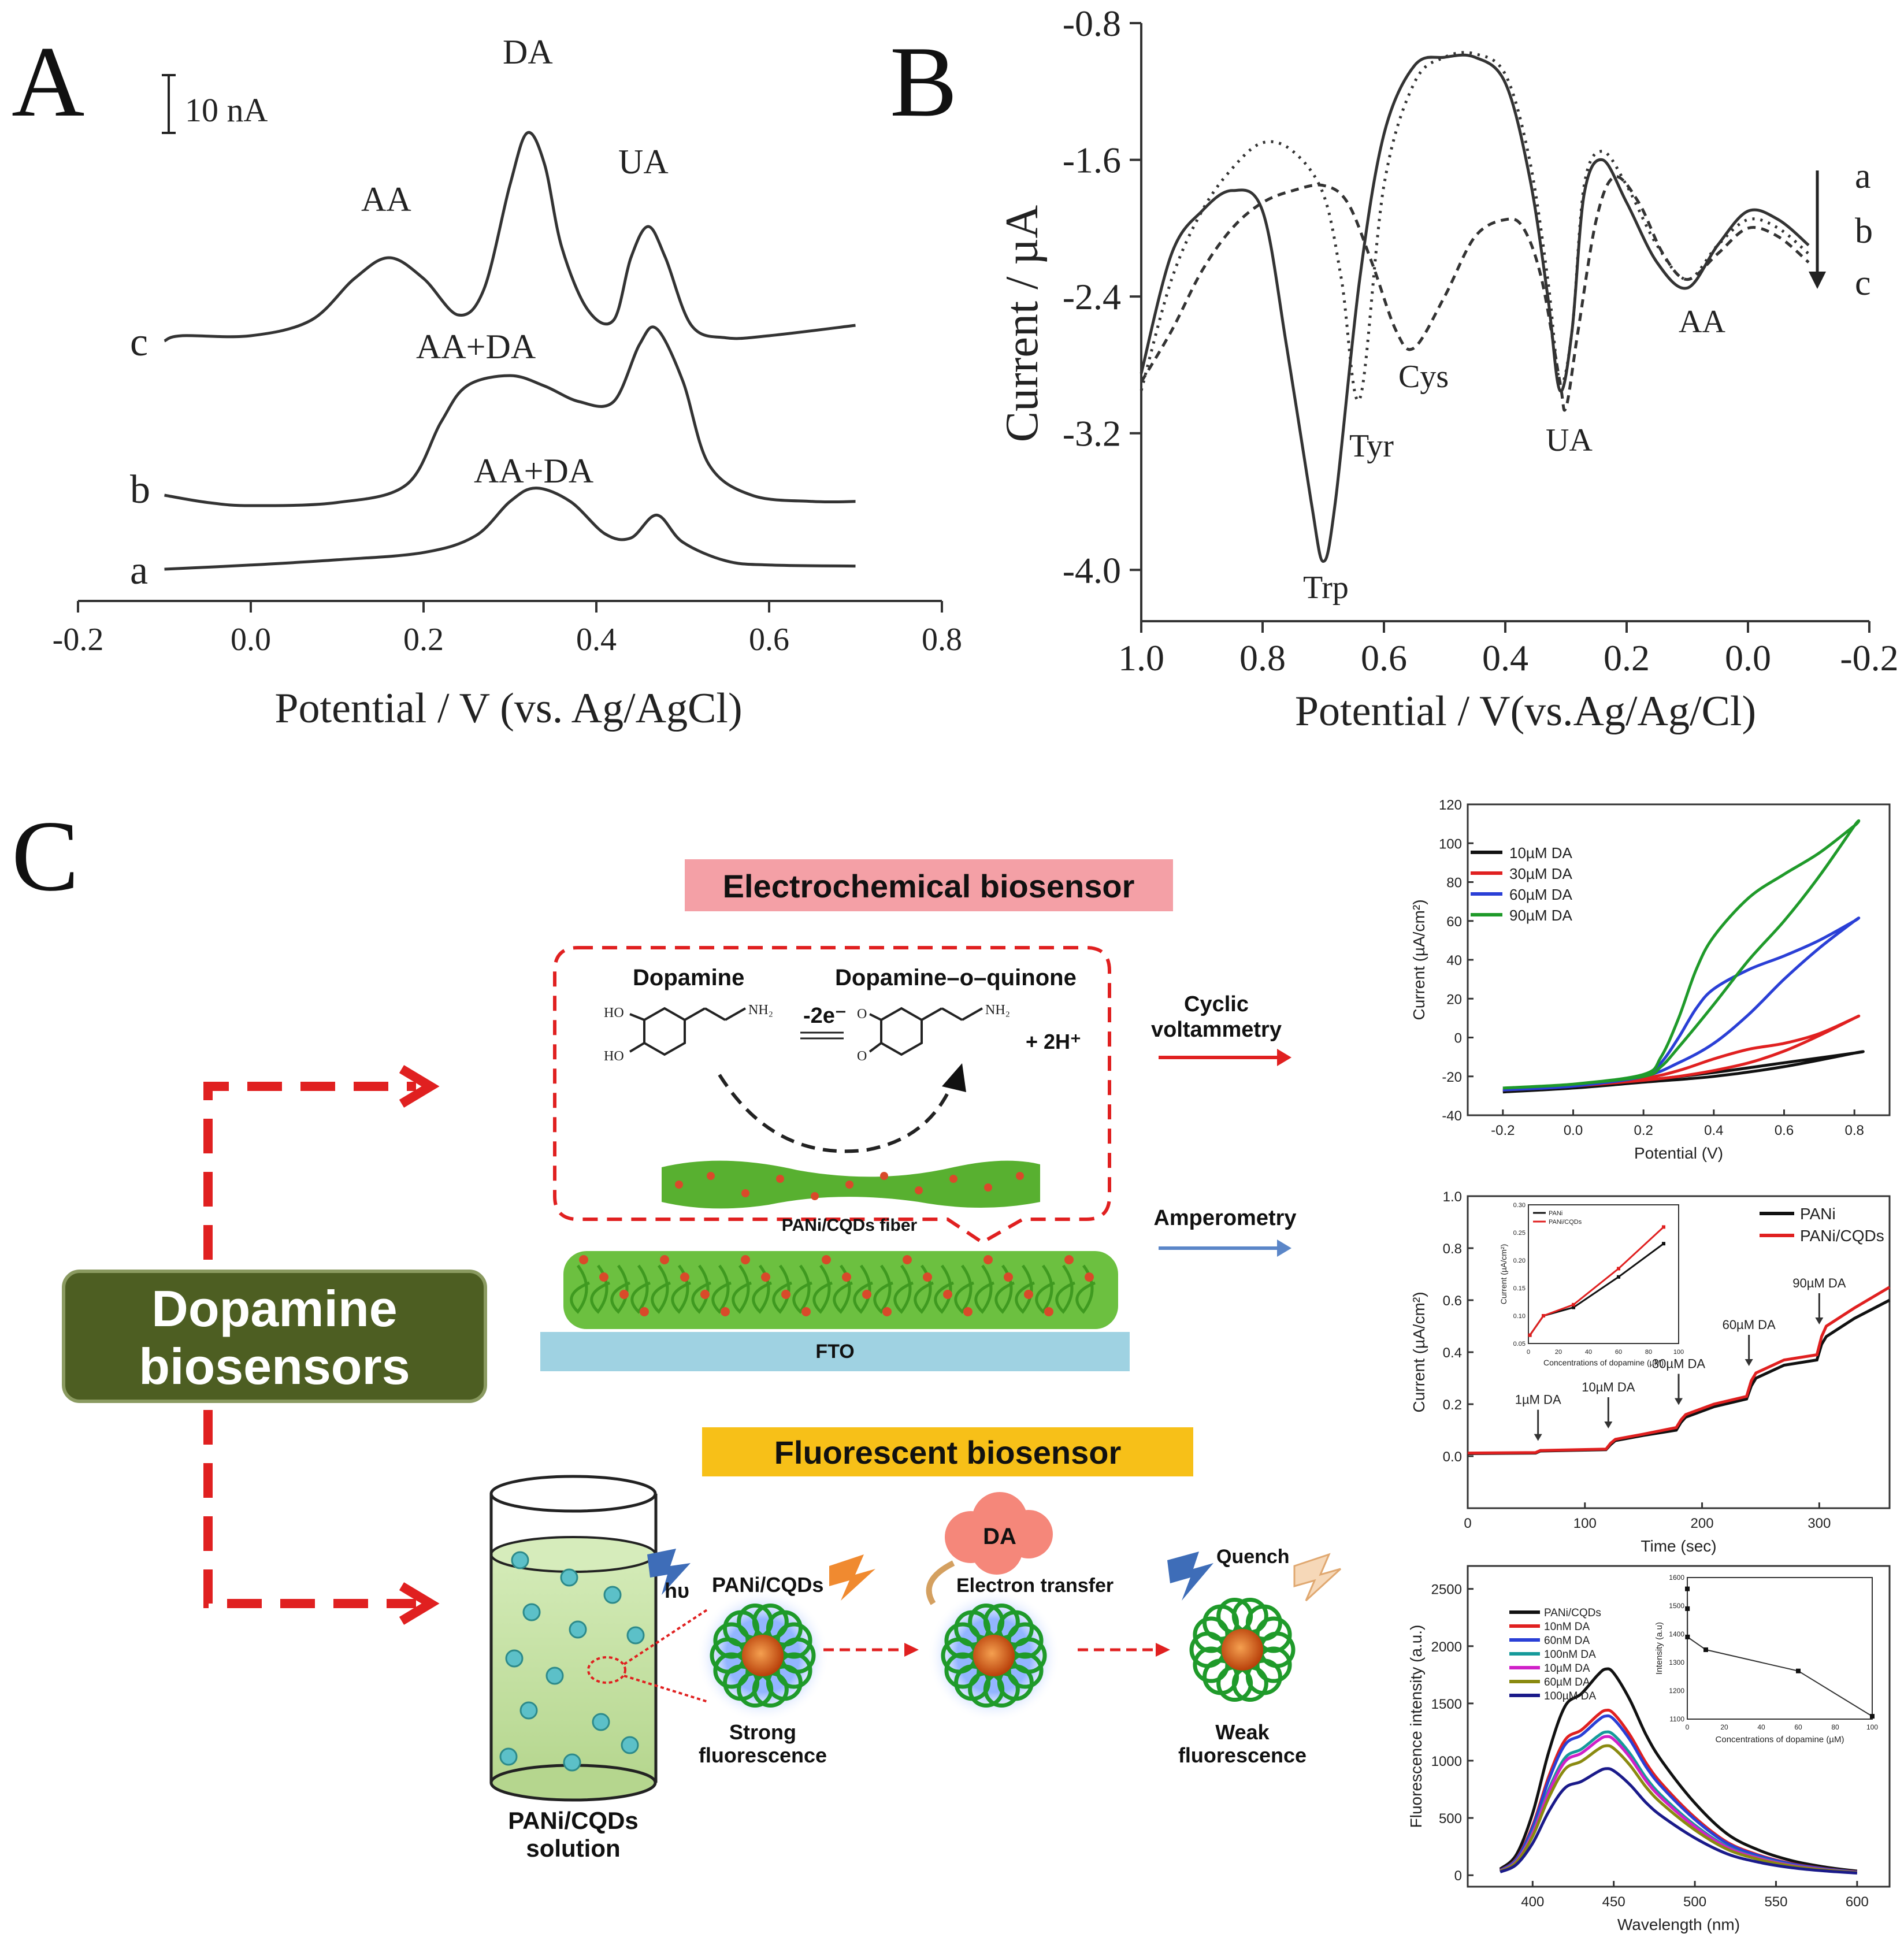  Describe the element at coordinates (1872, 1727) in the screenshot. I see `inset-x-tick: 100` at that location.